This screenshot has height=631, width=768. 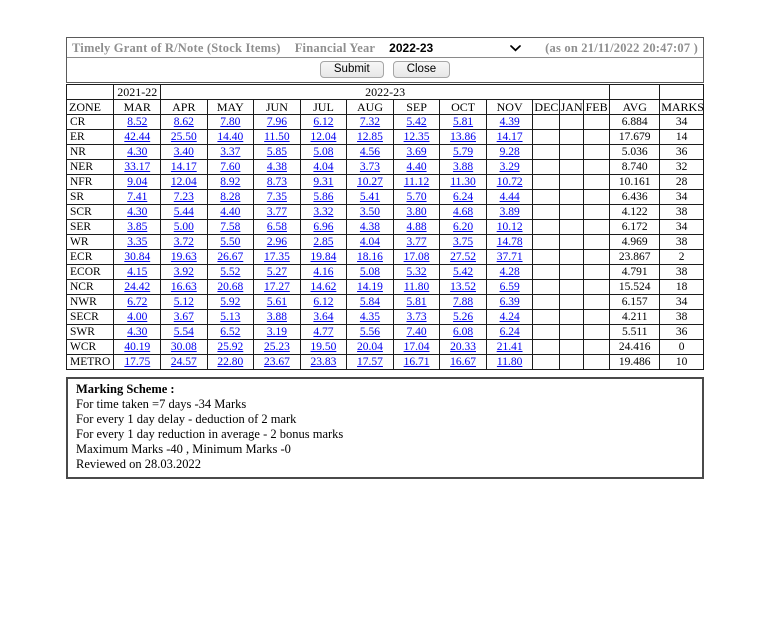 What do you see at coordinates (509, 347) in the screenshot?
I see `month-value-link: 21.41` at bounding box center [509, 347].